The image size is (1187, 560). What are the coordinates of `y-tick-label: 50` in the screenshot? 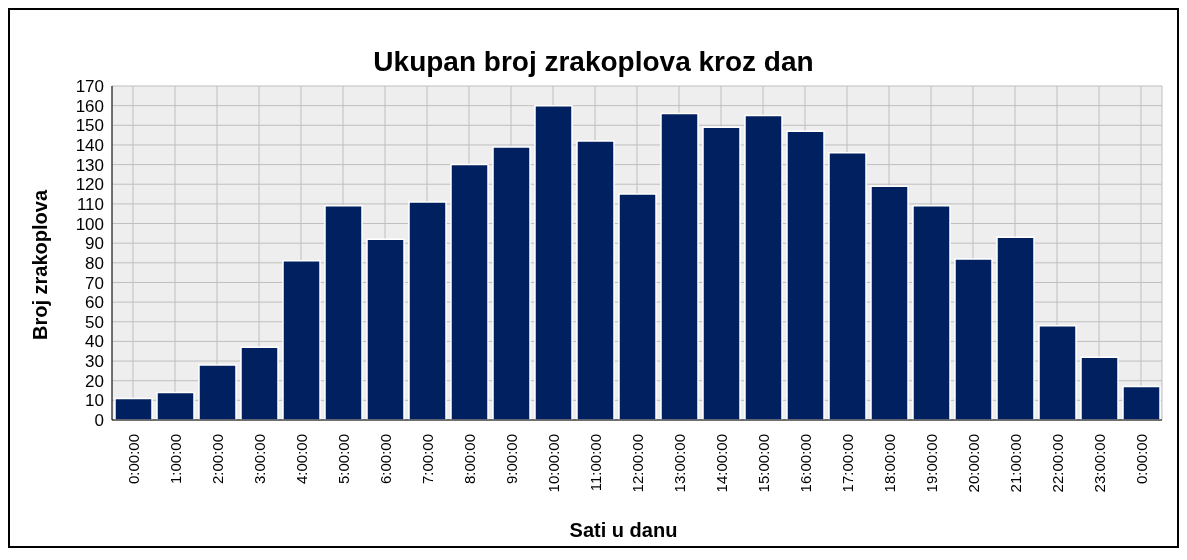 It's located at (94, 322).